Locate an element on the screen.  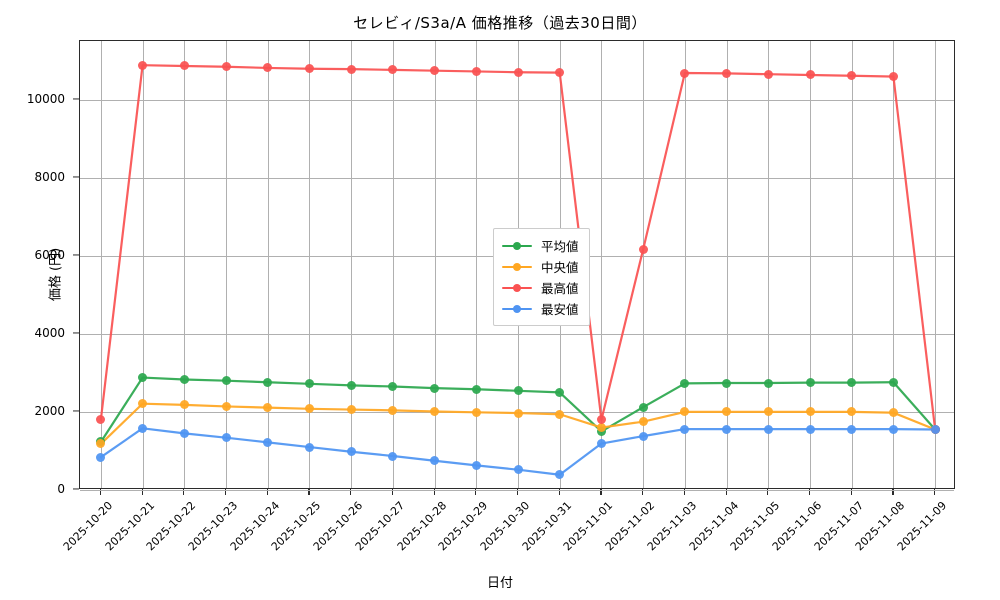
legend-item: 最高値 is located at coordinates (540, 287).